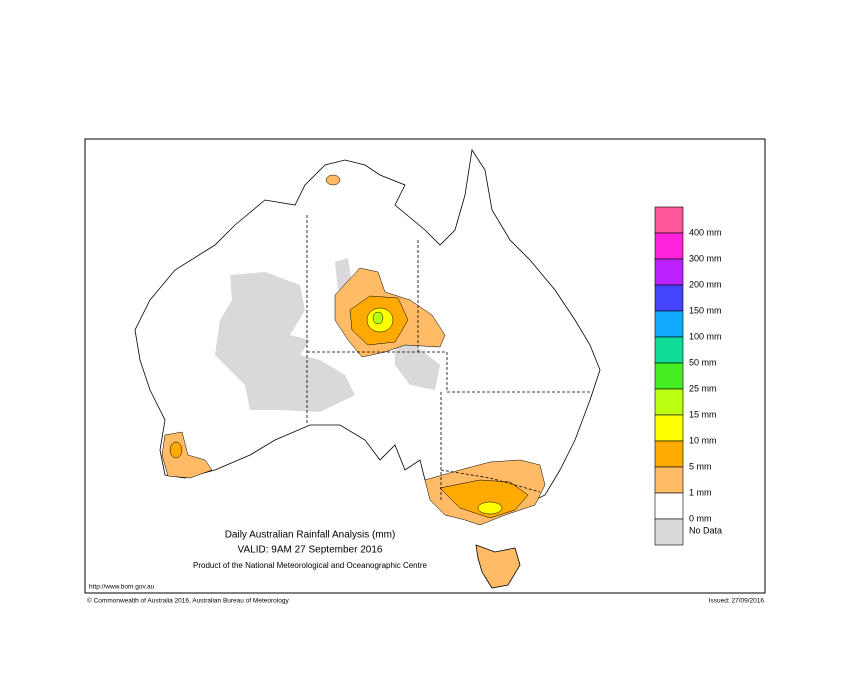  Describe the element at coordinates (737, 601) in the screenshot. I see `issued-date: Issued: 27/09/2016` at that location.